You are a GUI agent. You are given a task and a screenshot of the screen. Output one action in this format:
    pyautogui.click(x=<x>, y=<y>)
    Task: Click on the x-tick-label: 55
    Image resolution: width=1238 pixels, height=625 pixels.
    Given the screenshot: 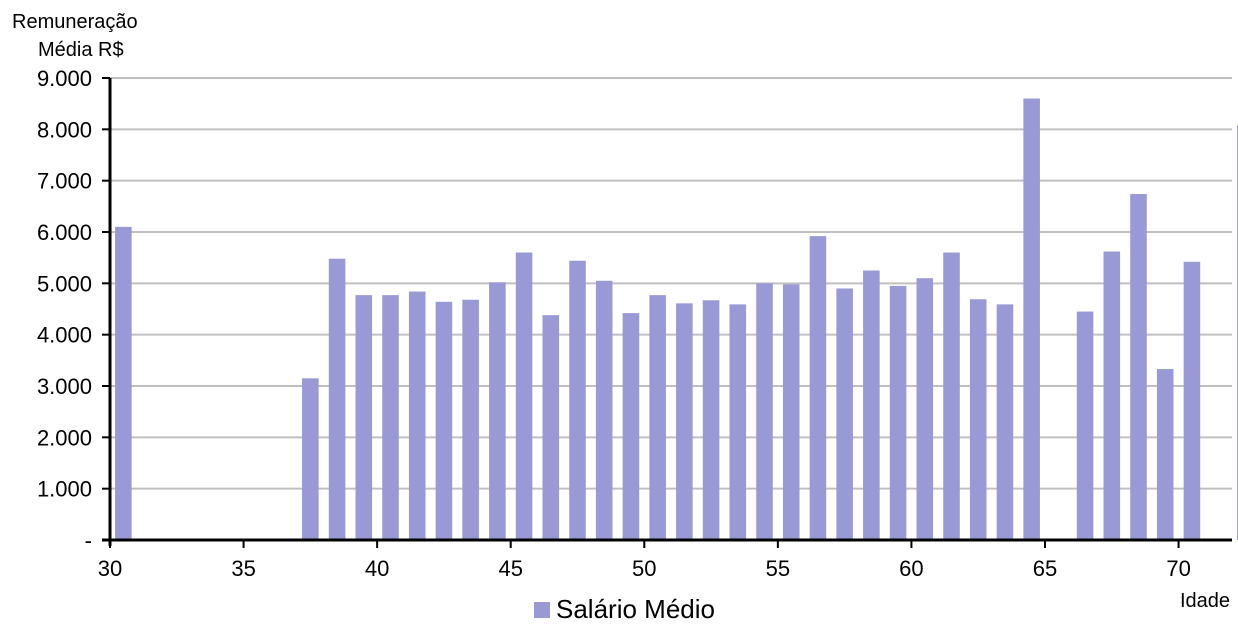 What is the action you would take?
    pyautogui.click(x=778, y=568)
    